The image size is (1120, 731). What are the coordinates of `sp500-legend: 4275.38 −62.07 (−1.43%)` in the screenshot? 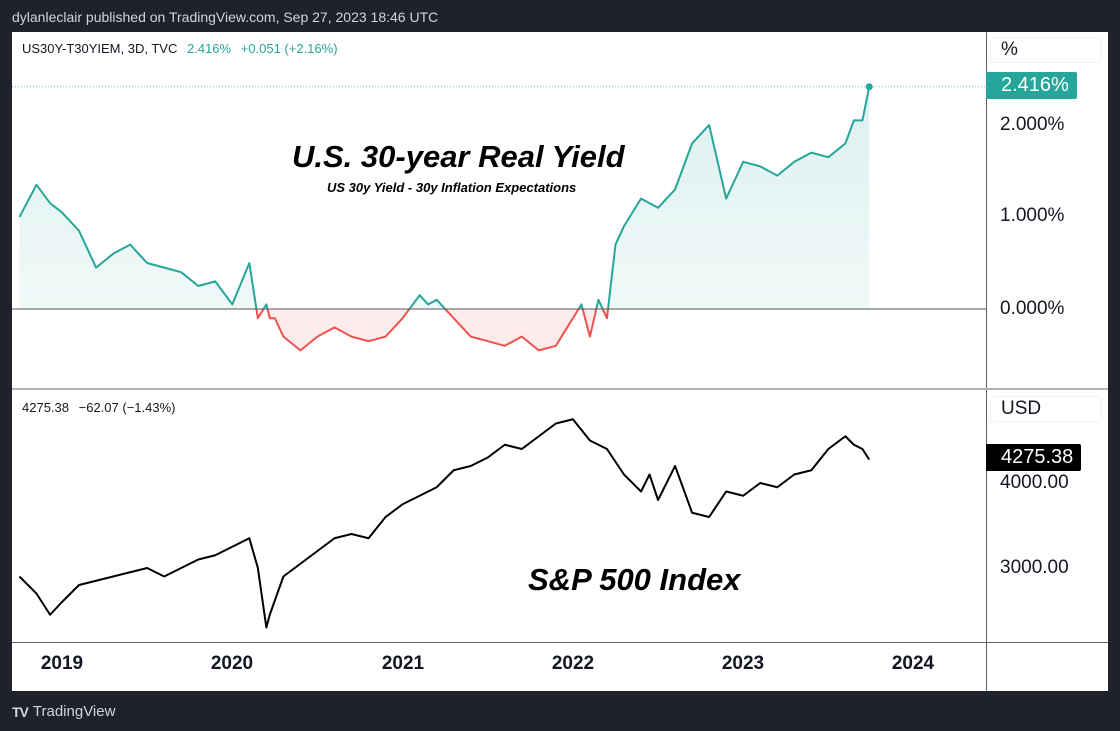 It's located at (101, 407).